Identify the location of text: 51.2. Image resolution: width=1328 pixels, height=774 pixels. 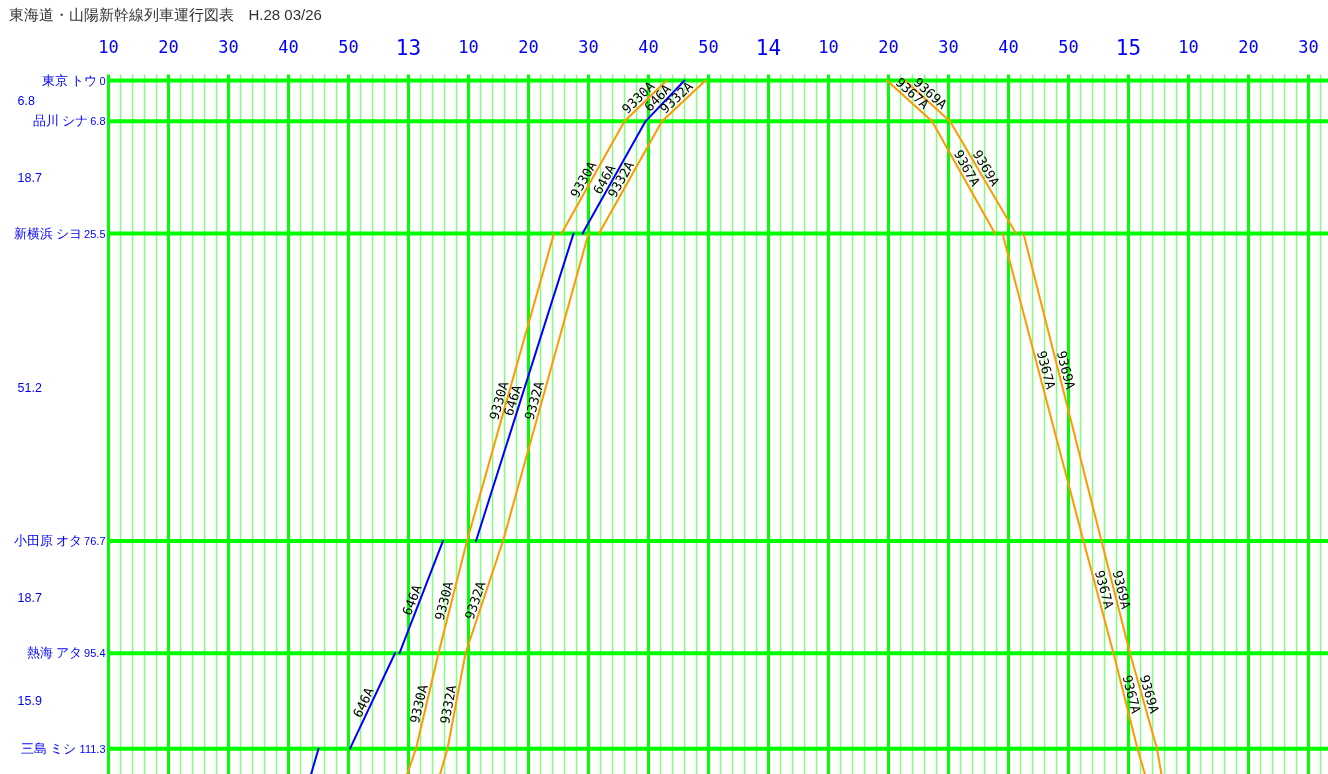
(29, 387).